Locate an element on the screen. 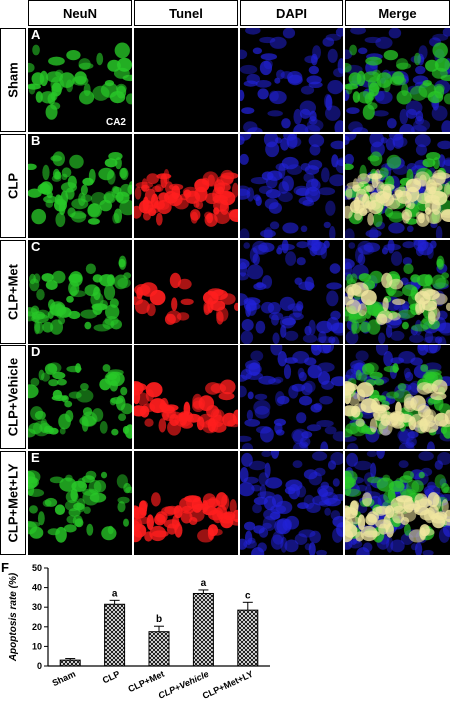 This screenshot has height=727, width=450. region-label: CA2 is located at coordinates (115, 122).